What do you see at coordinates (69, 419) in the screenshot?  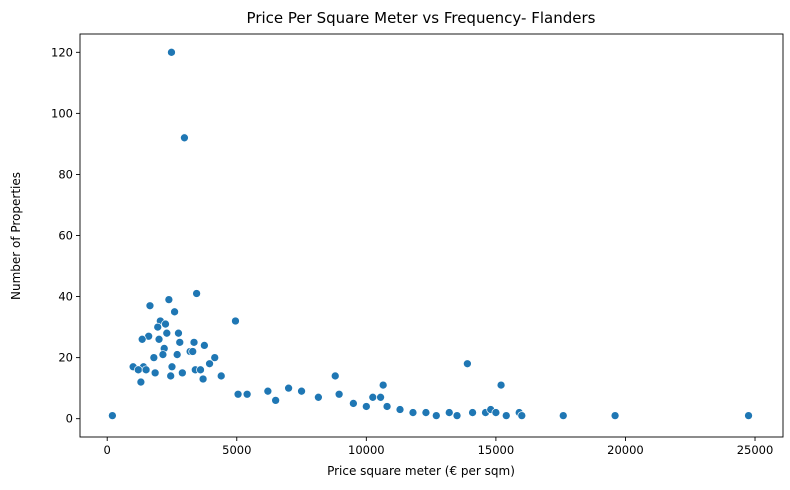 I see `y-tick-label: 0` at bounding box center [69, 419].